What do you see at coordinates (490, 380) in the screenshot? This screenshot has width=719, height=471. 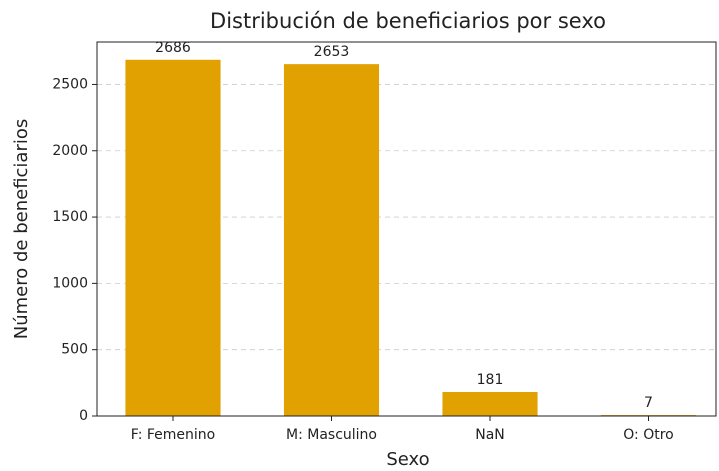 I see `value-label: 181` at bounding box center [490, 380].